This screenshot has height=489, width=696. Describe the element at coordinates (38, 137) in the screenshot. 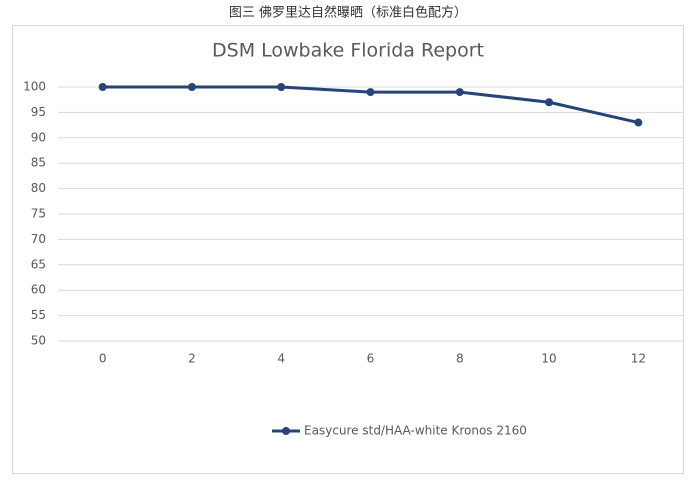

I see `y-tick-label: 90` at that location.